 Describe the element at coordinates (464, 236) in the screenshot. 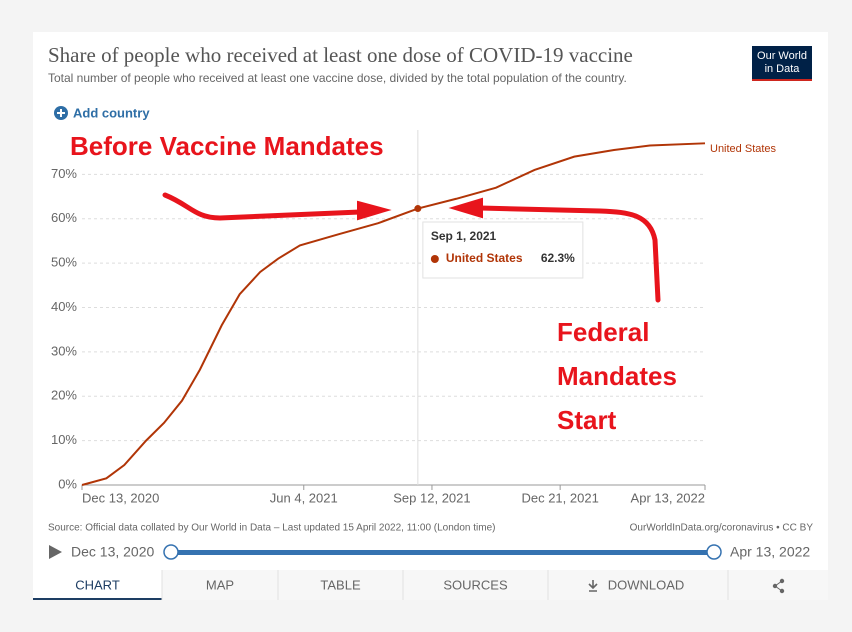

I see `tooltip-date: Sep 1, 2021` at that location.